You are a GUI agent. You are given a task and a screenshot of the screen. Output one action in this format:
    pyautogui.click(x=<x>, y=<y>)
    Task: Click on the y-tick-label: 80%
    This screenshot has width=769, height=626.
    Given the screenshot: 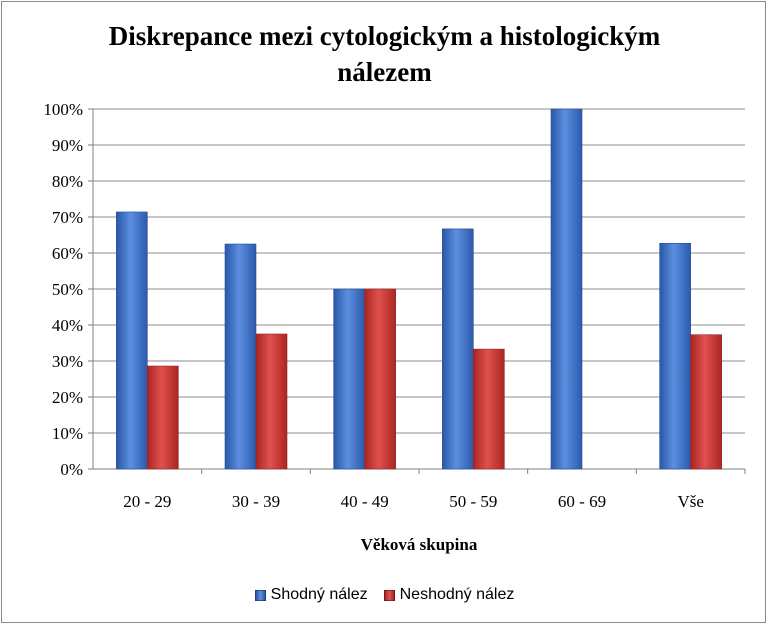 What is the action you would take?
    pyautogui.click(x=67, y=181)
    